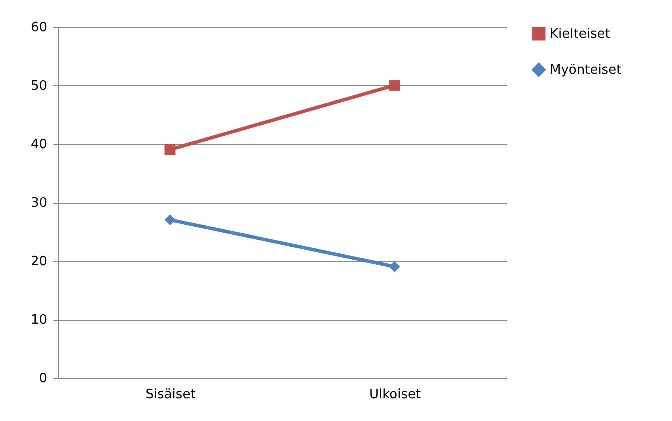 The height and width of the screenshot is (421, 672). What do you see at coordinates (395, 395) in the screenshot?
I see `x-tick-label: Ulkoiset` at bounding box center [395, 395].